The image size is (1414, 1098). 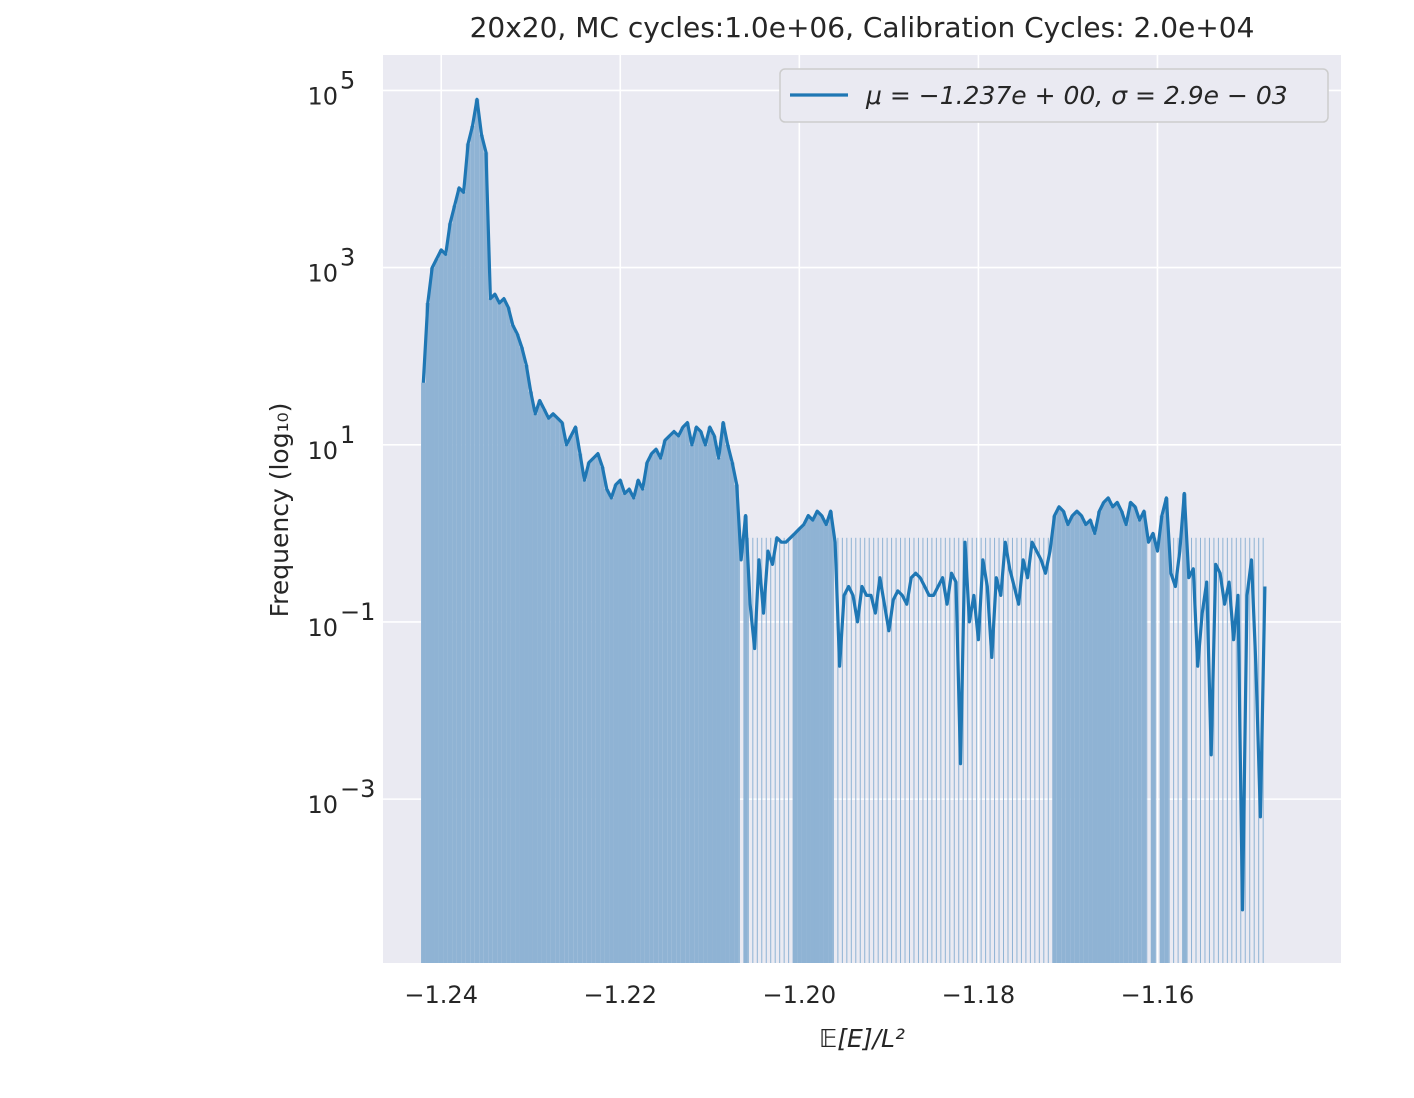 What do you see at coordinates (347, 435) in the screenshot?
I see `y-tick-exponent: 1` at bounding box center [347, 435].